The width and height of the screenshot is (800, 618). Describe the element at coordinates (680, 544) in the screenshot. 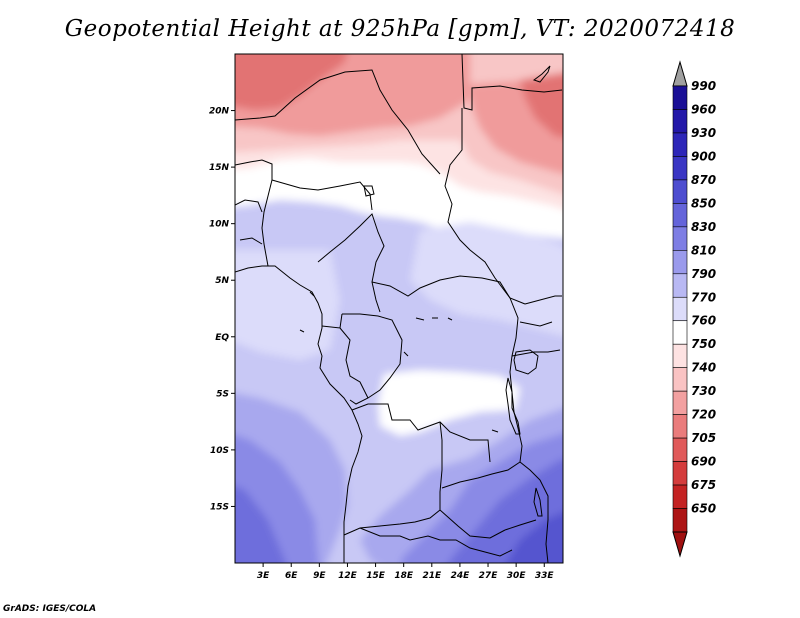

I see `colorbar-bottom-arrow` at that location.